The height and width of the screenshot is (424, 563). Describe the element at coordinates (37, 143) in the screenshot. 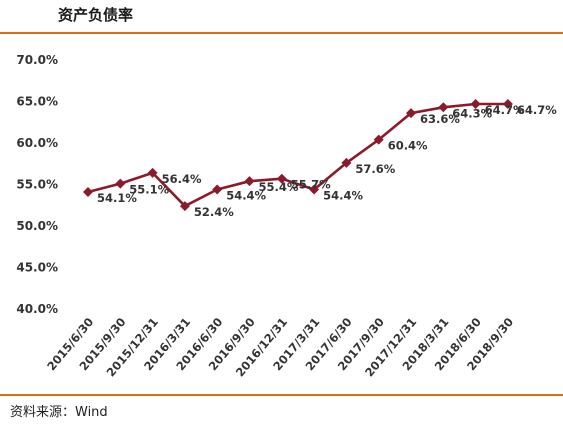

I see `y-tick-label: 60.0%` at that location.